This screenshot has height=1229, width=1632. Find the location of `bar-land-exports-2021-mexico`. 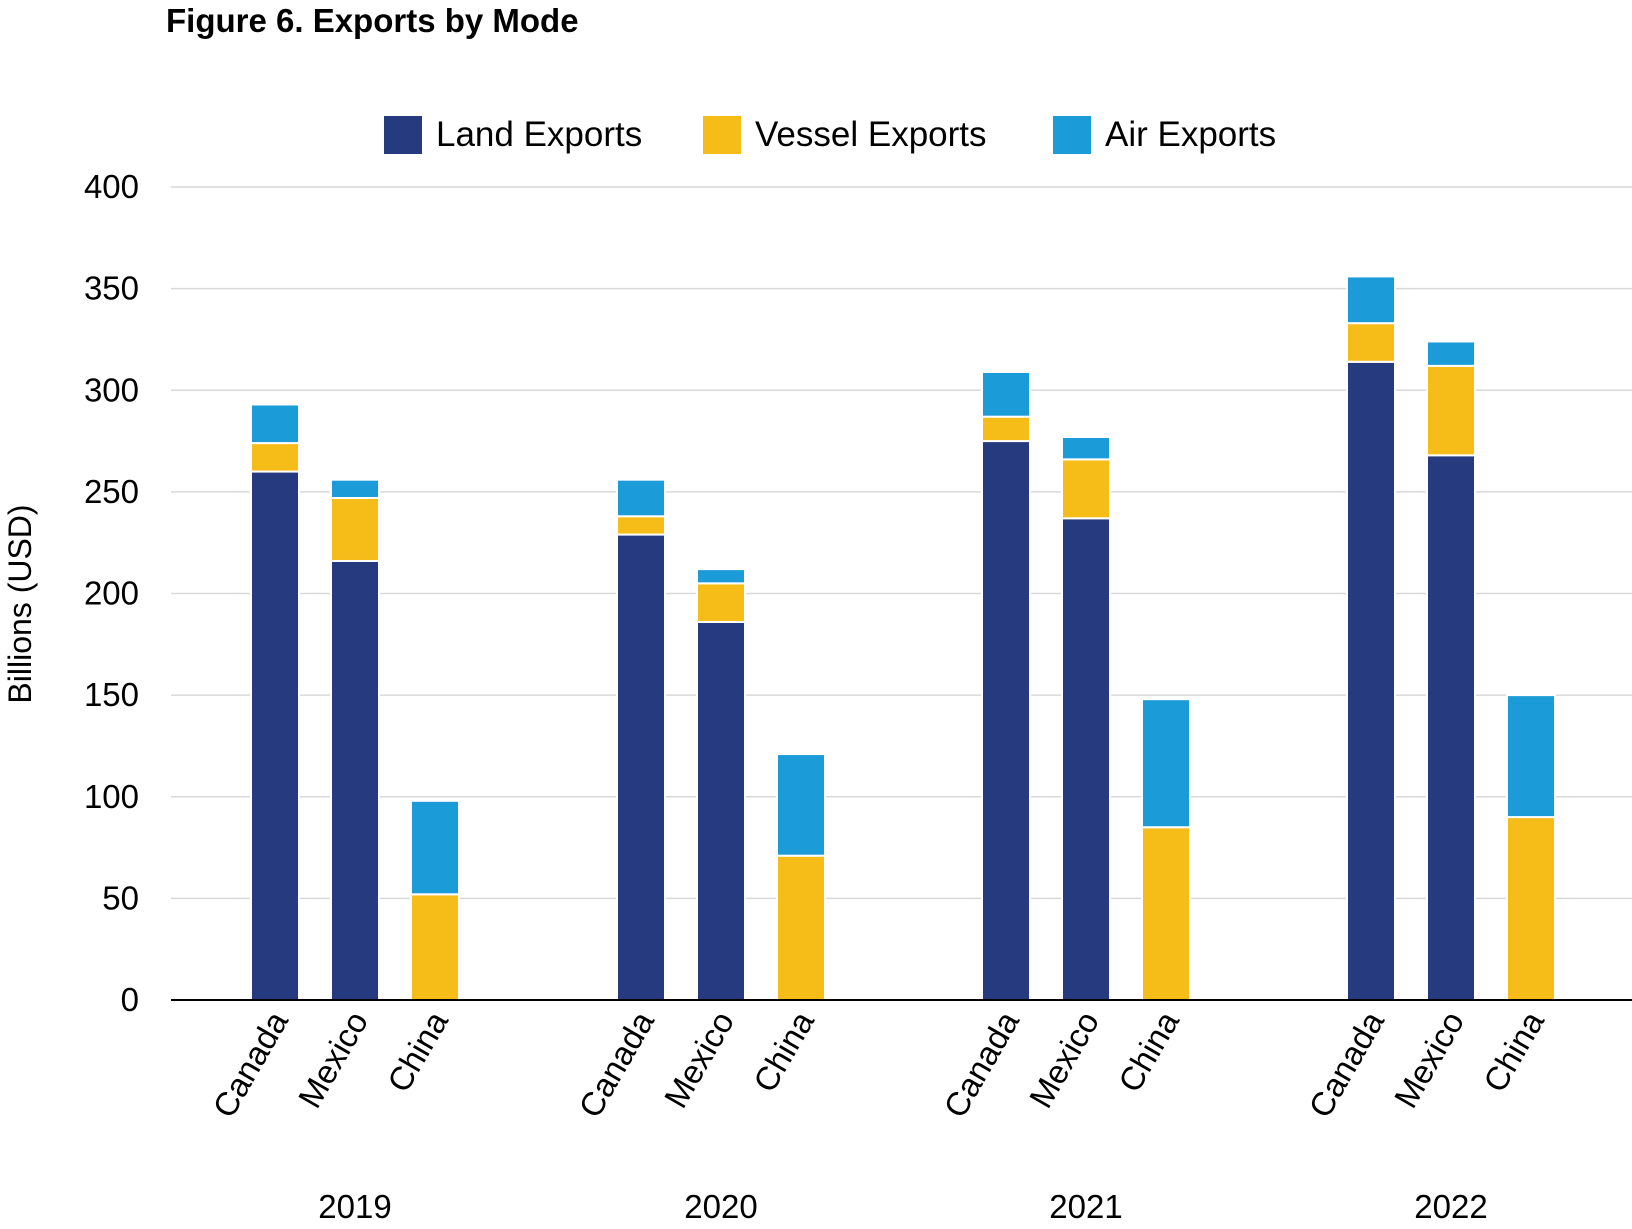

bar-land-exports-2021-mexico is located at coordinates (1086, 759).